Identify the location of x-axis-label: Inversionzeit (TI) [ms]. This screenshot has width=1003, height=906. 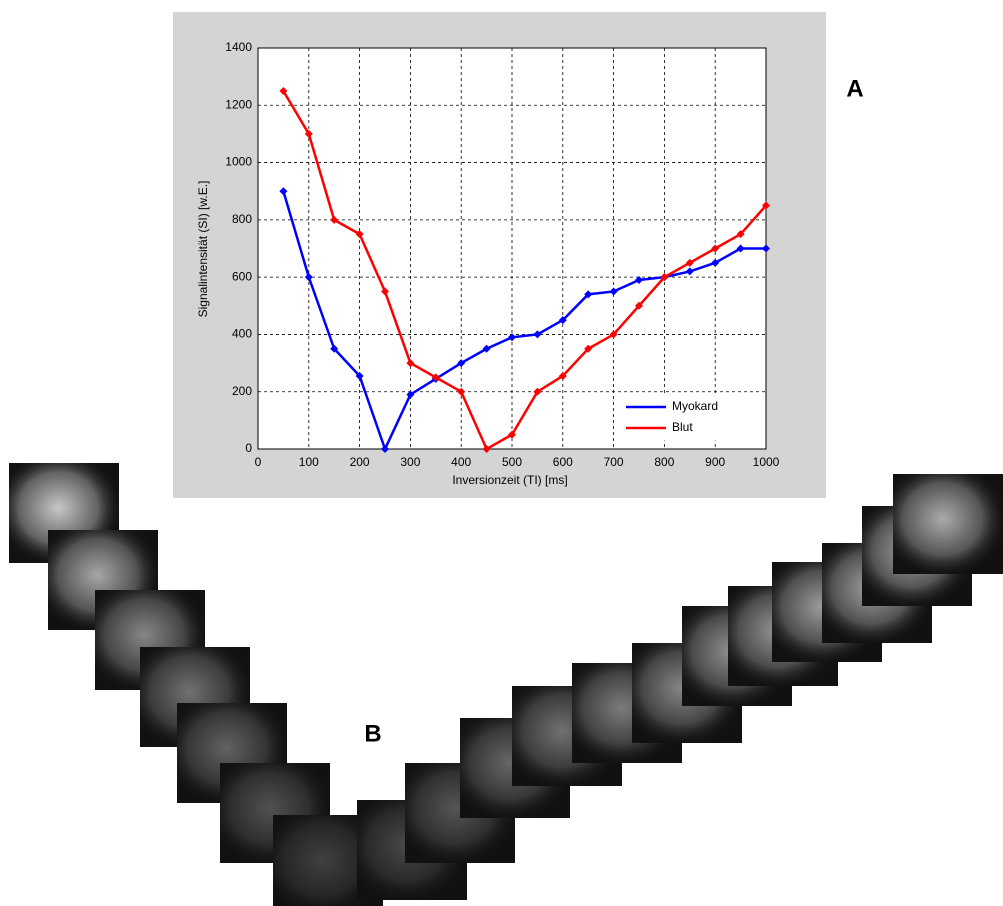
(509, 480).